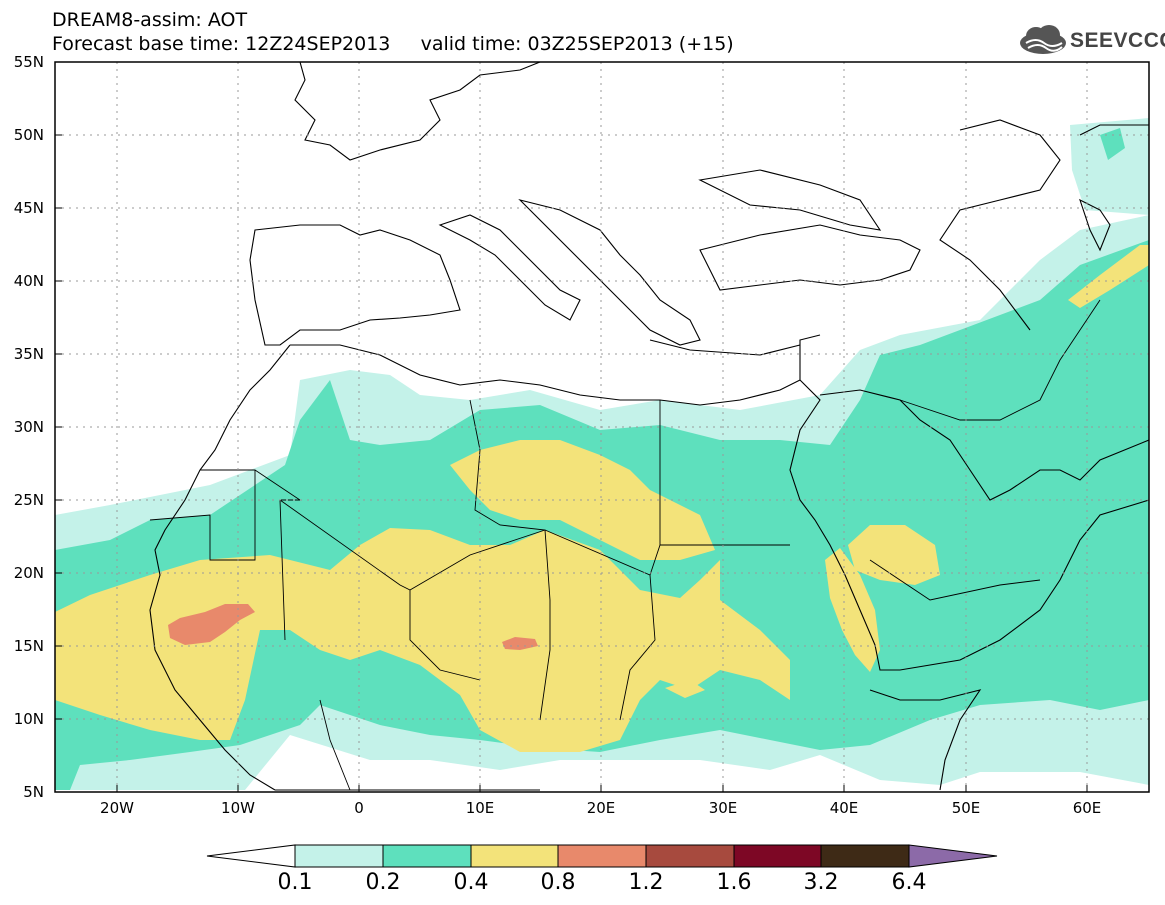 Image resolution: width=1165 pixels, height=905 pixels. What do you see at coordinates (734, 882) in the screenshot?
I see `colorbar-label: 1.6` at bounding box center [734, 882].